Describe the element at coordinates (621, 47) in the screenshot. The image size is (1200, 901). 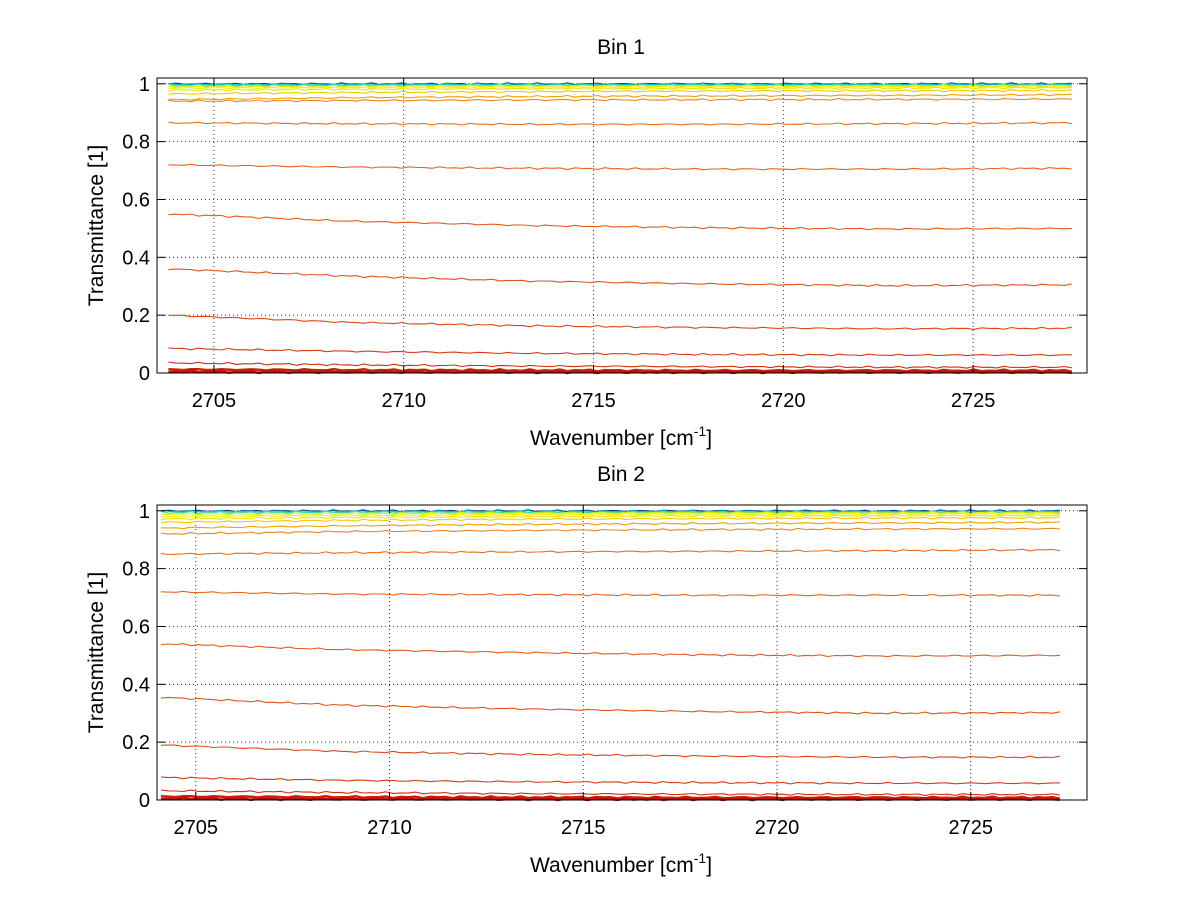
I see `chart-title: Bin 1` at that location.